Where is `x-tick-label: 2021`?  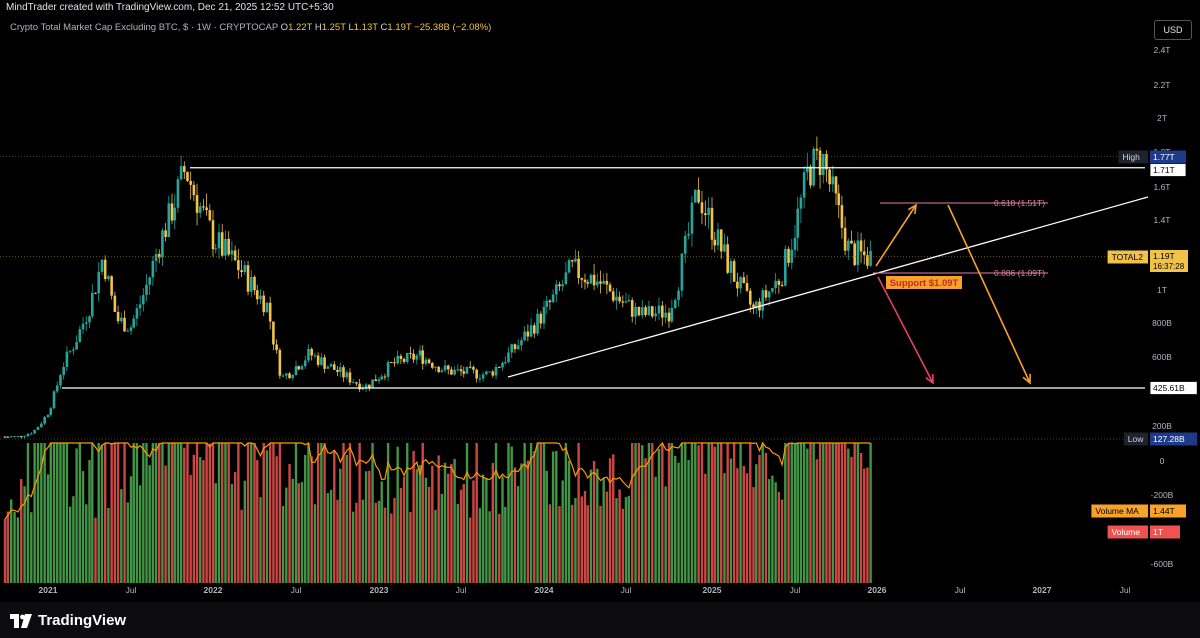
x-tick-label: 2021 is located at coordinates (48, 590).